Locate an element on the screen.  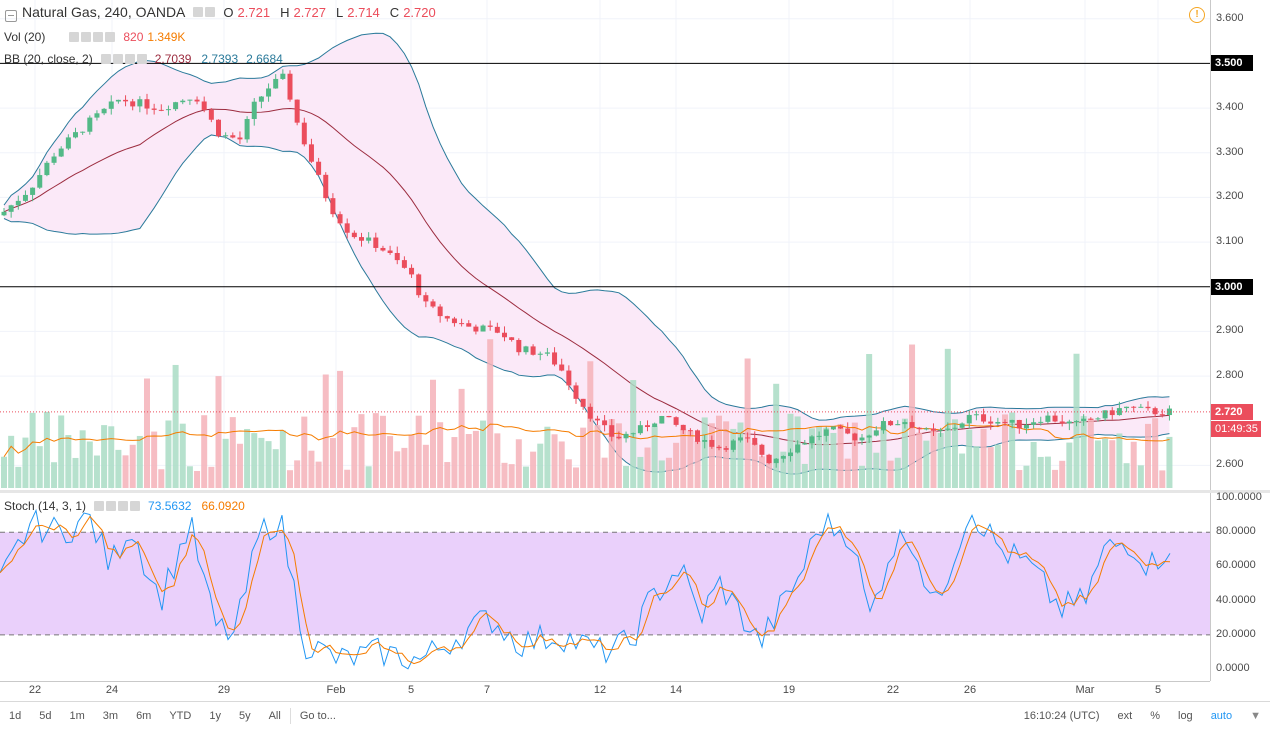
auto-toggle: auto is located at coordinates (1221, 715).